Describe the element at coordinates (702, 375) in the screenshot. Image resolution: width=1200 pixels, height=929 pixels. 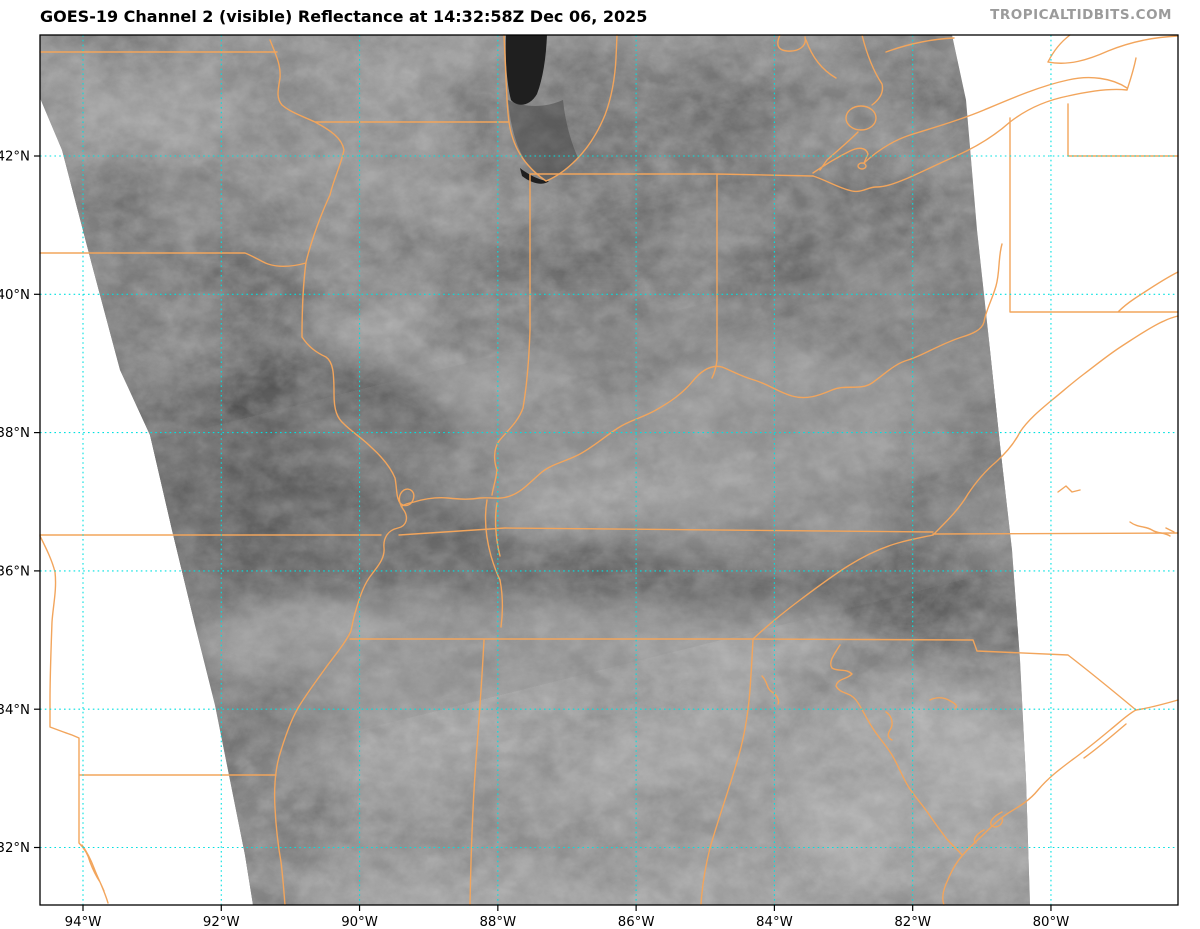
I see `ohio-river` at that location.